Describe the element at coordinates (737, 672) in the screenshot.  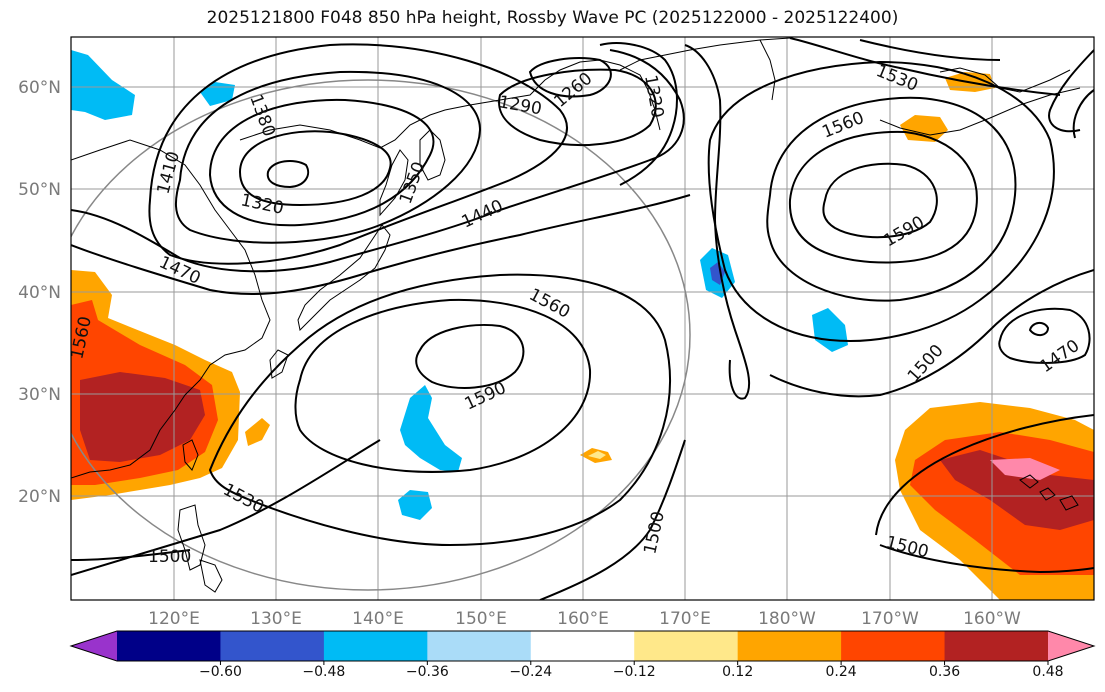
I see `colorbar-tick-label: 0.12` at that location.